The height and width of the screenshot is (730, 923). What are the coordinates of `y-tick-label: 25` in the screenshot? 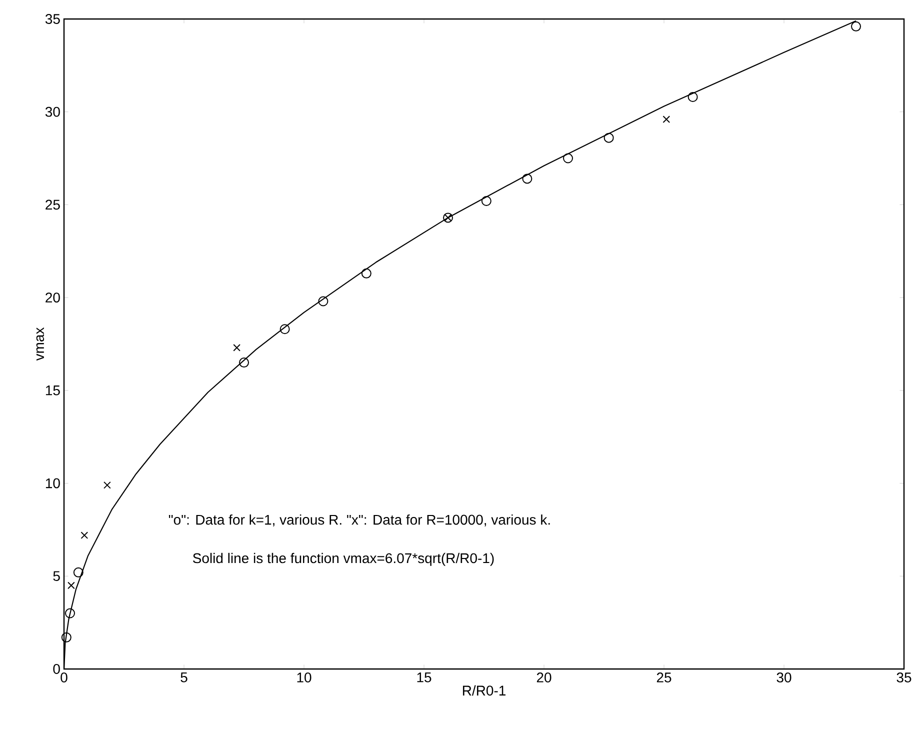 It's located at (53, 205).